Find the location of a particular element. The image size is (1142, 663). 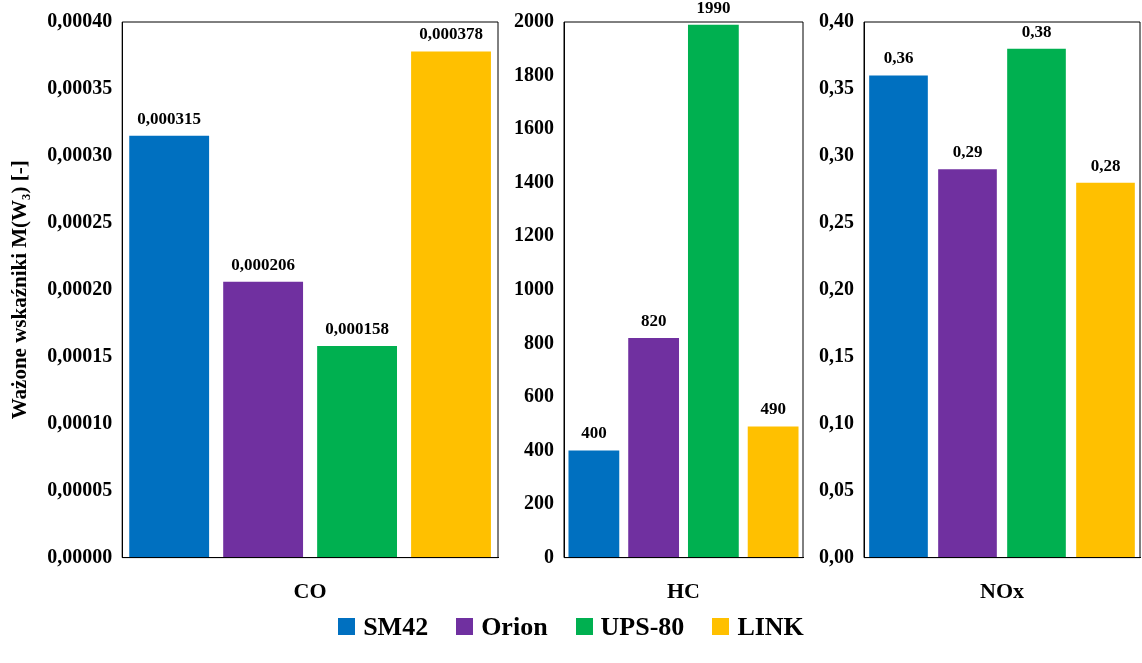

data-label: 490 is located at coordinates (773, 409).